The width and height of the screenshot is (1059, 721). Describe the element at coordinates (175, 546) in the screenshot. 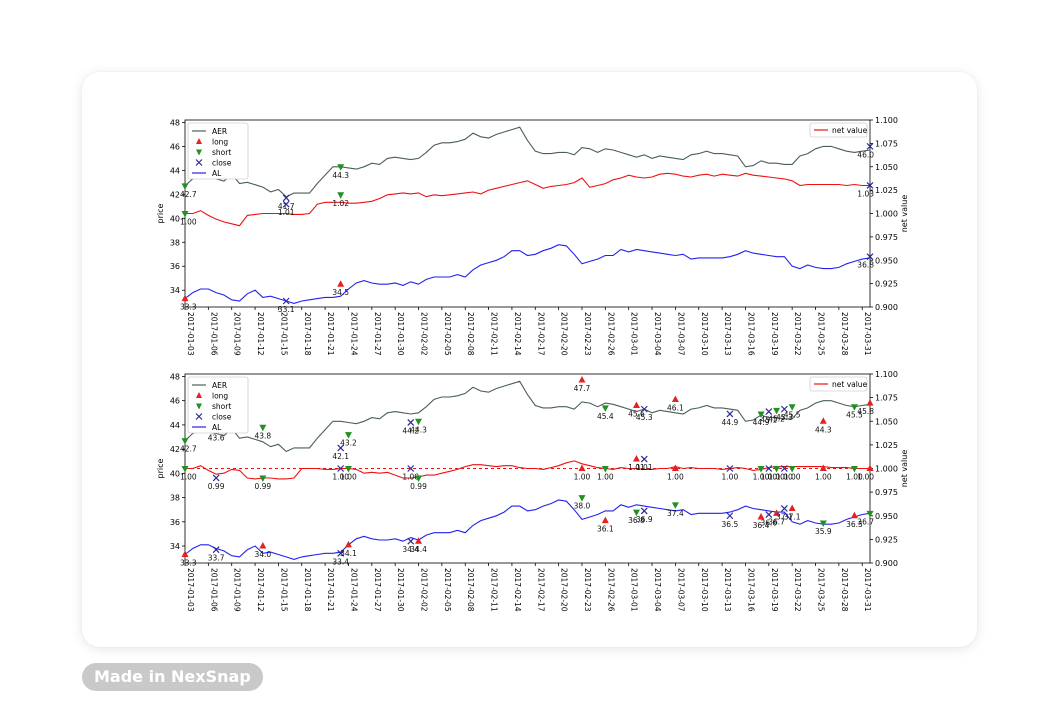

I see `y-tick-label: 34` at that location.